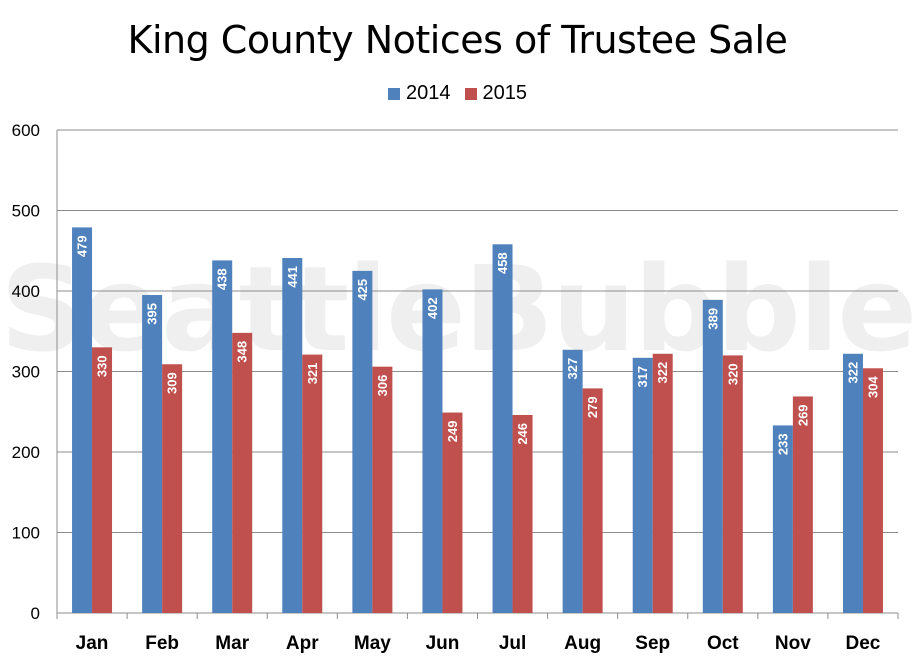  Describe the element at coordinates (592, 500) in the screenshot. I see `bar-2015-aug` at that location.